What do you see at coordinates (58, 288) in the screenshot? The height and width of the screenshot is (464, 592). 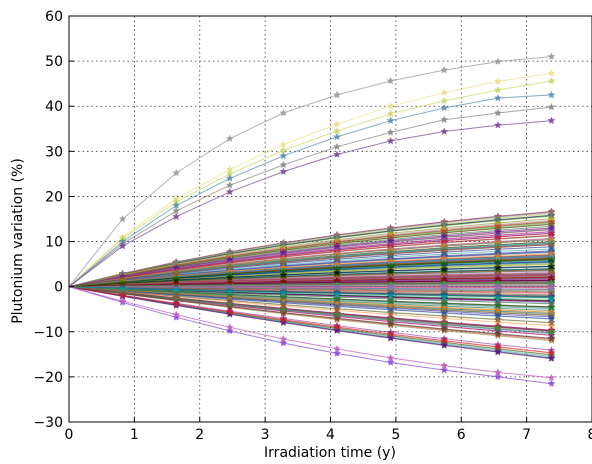 I see `y-tick-label: 0` at bounding box center [58, 288].